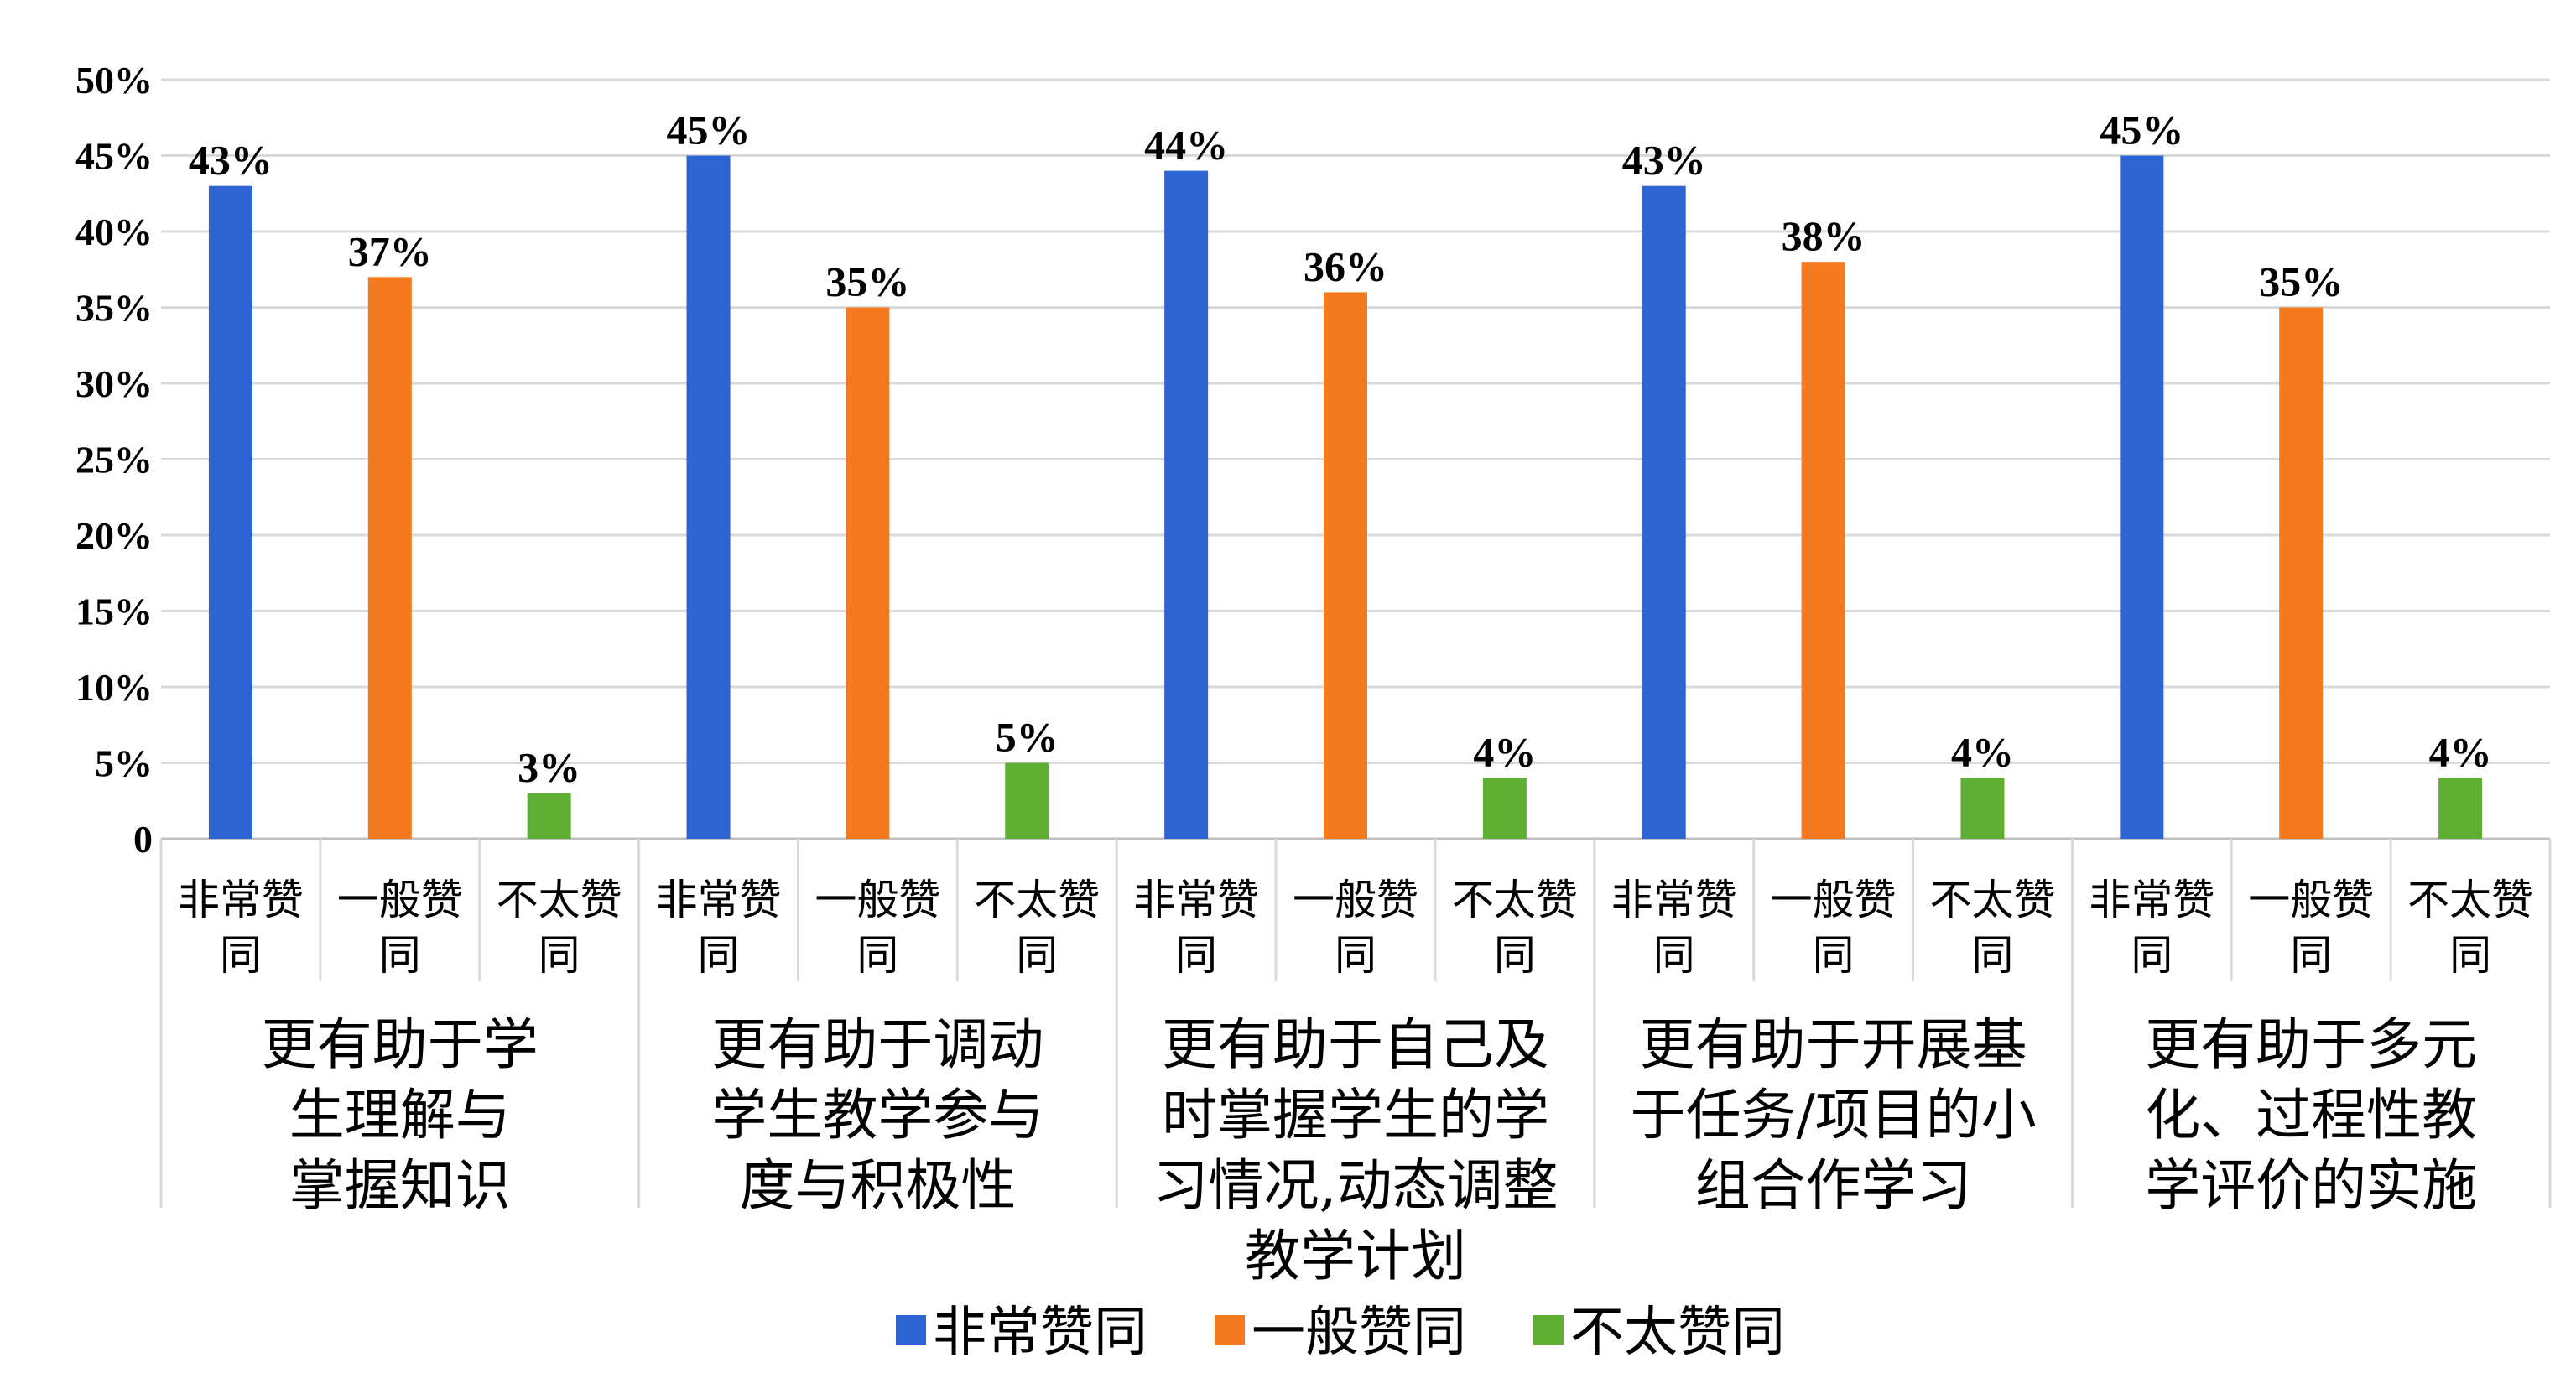 Image resolution: width=2576 pixels, height=1373 pixels. I want to click on category-group-label: 学生教学参与, so click(877, 1115).